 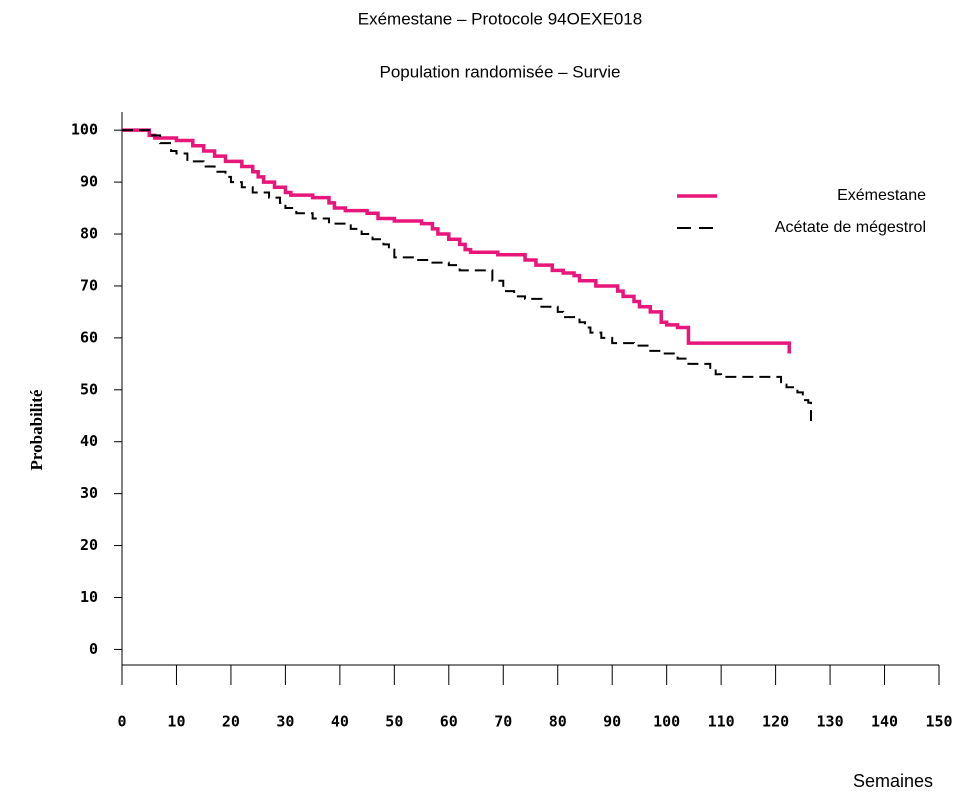 What do you see at coordinates (176, 722) in the screenshot?
I see `x-tick-label: 10` at bounding box center [176, 722].